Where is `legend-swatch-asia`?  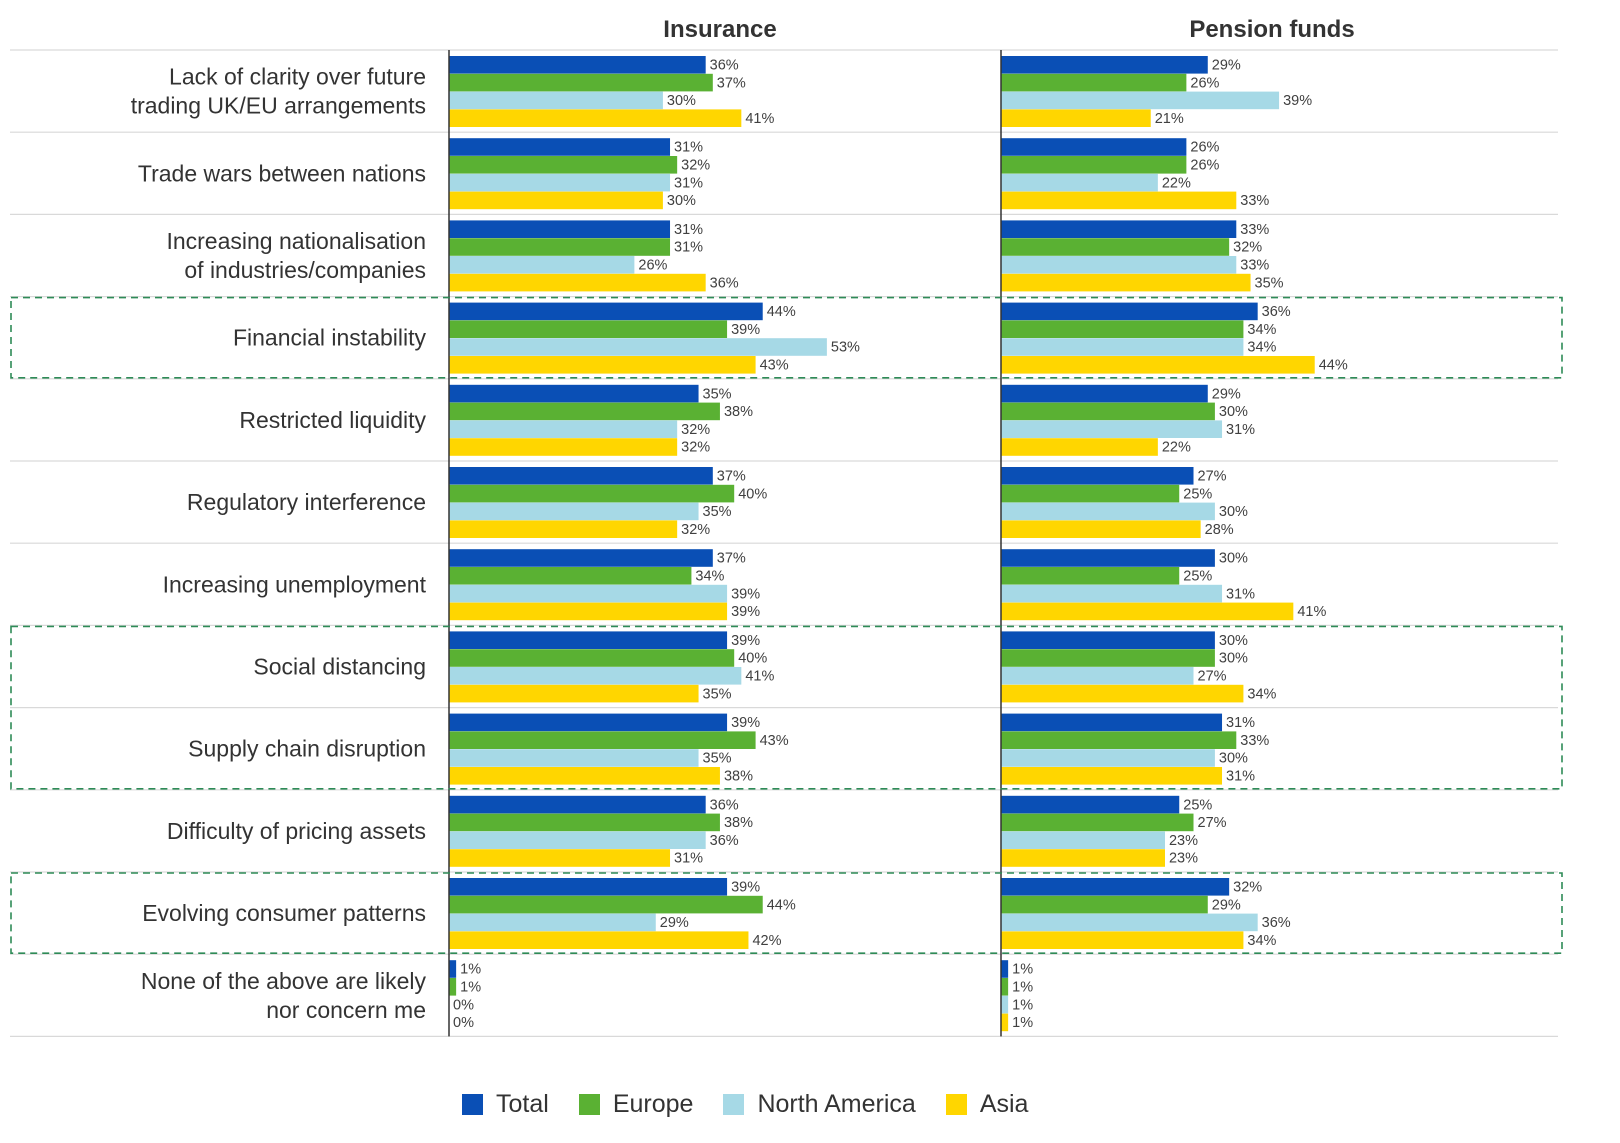
legend-swatch-asia is located at coordinates (956, 1104).